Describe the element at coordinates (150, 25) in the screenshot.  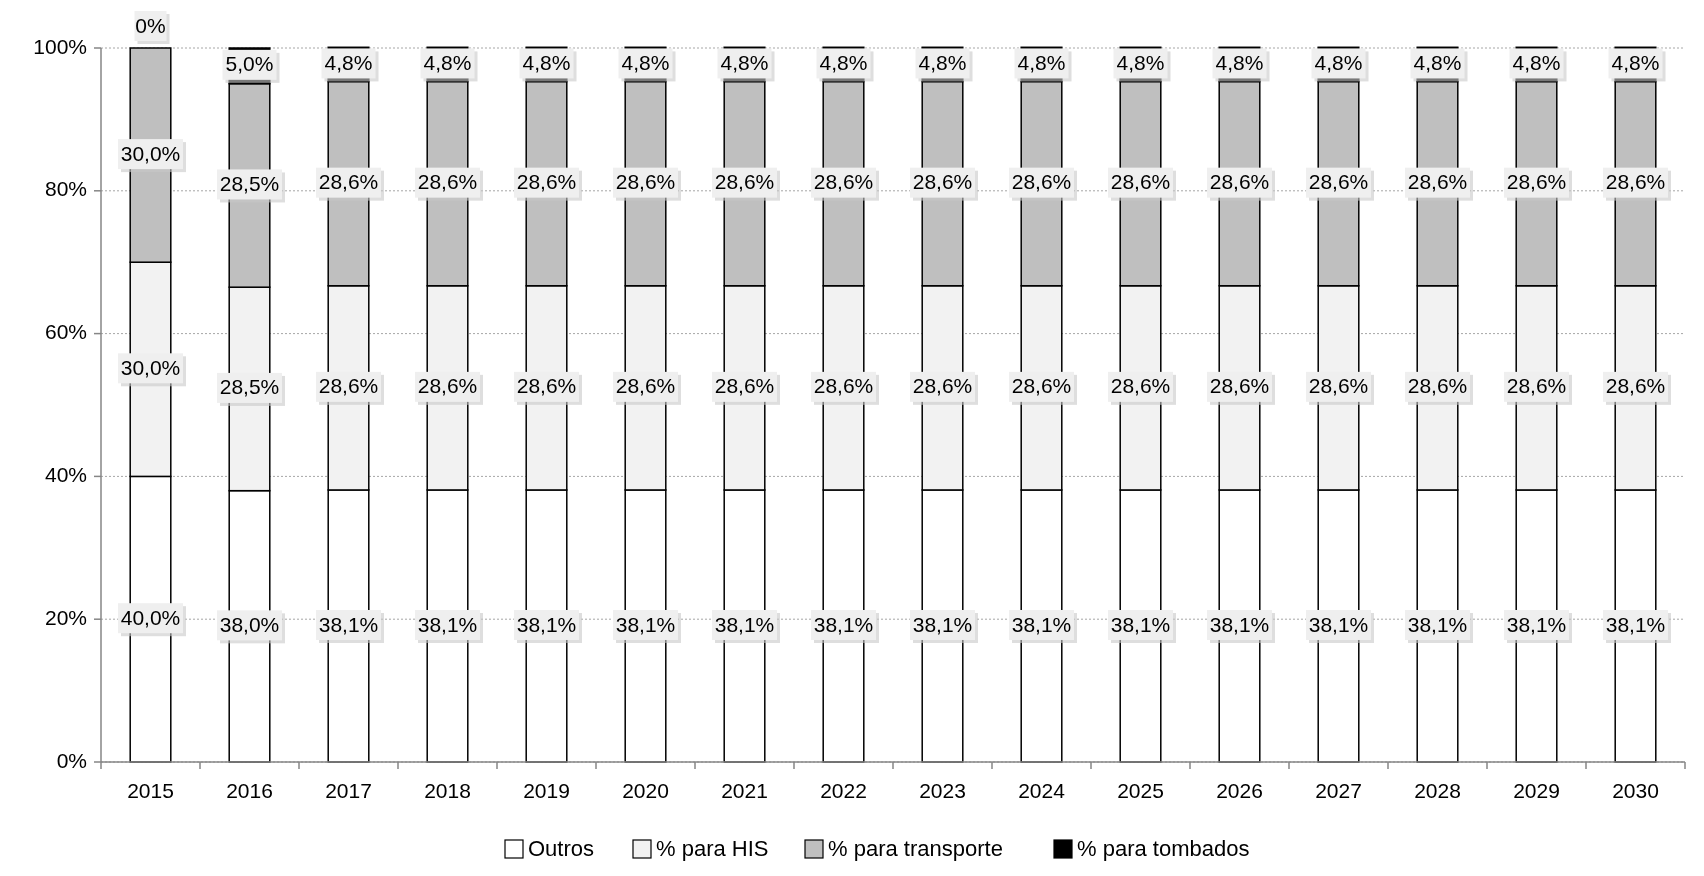
I see `data-label: 0%` at that location.